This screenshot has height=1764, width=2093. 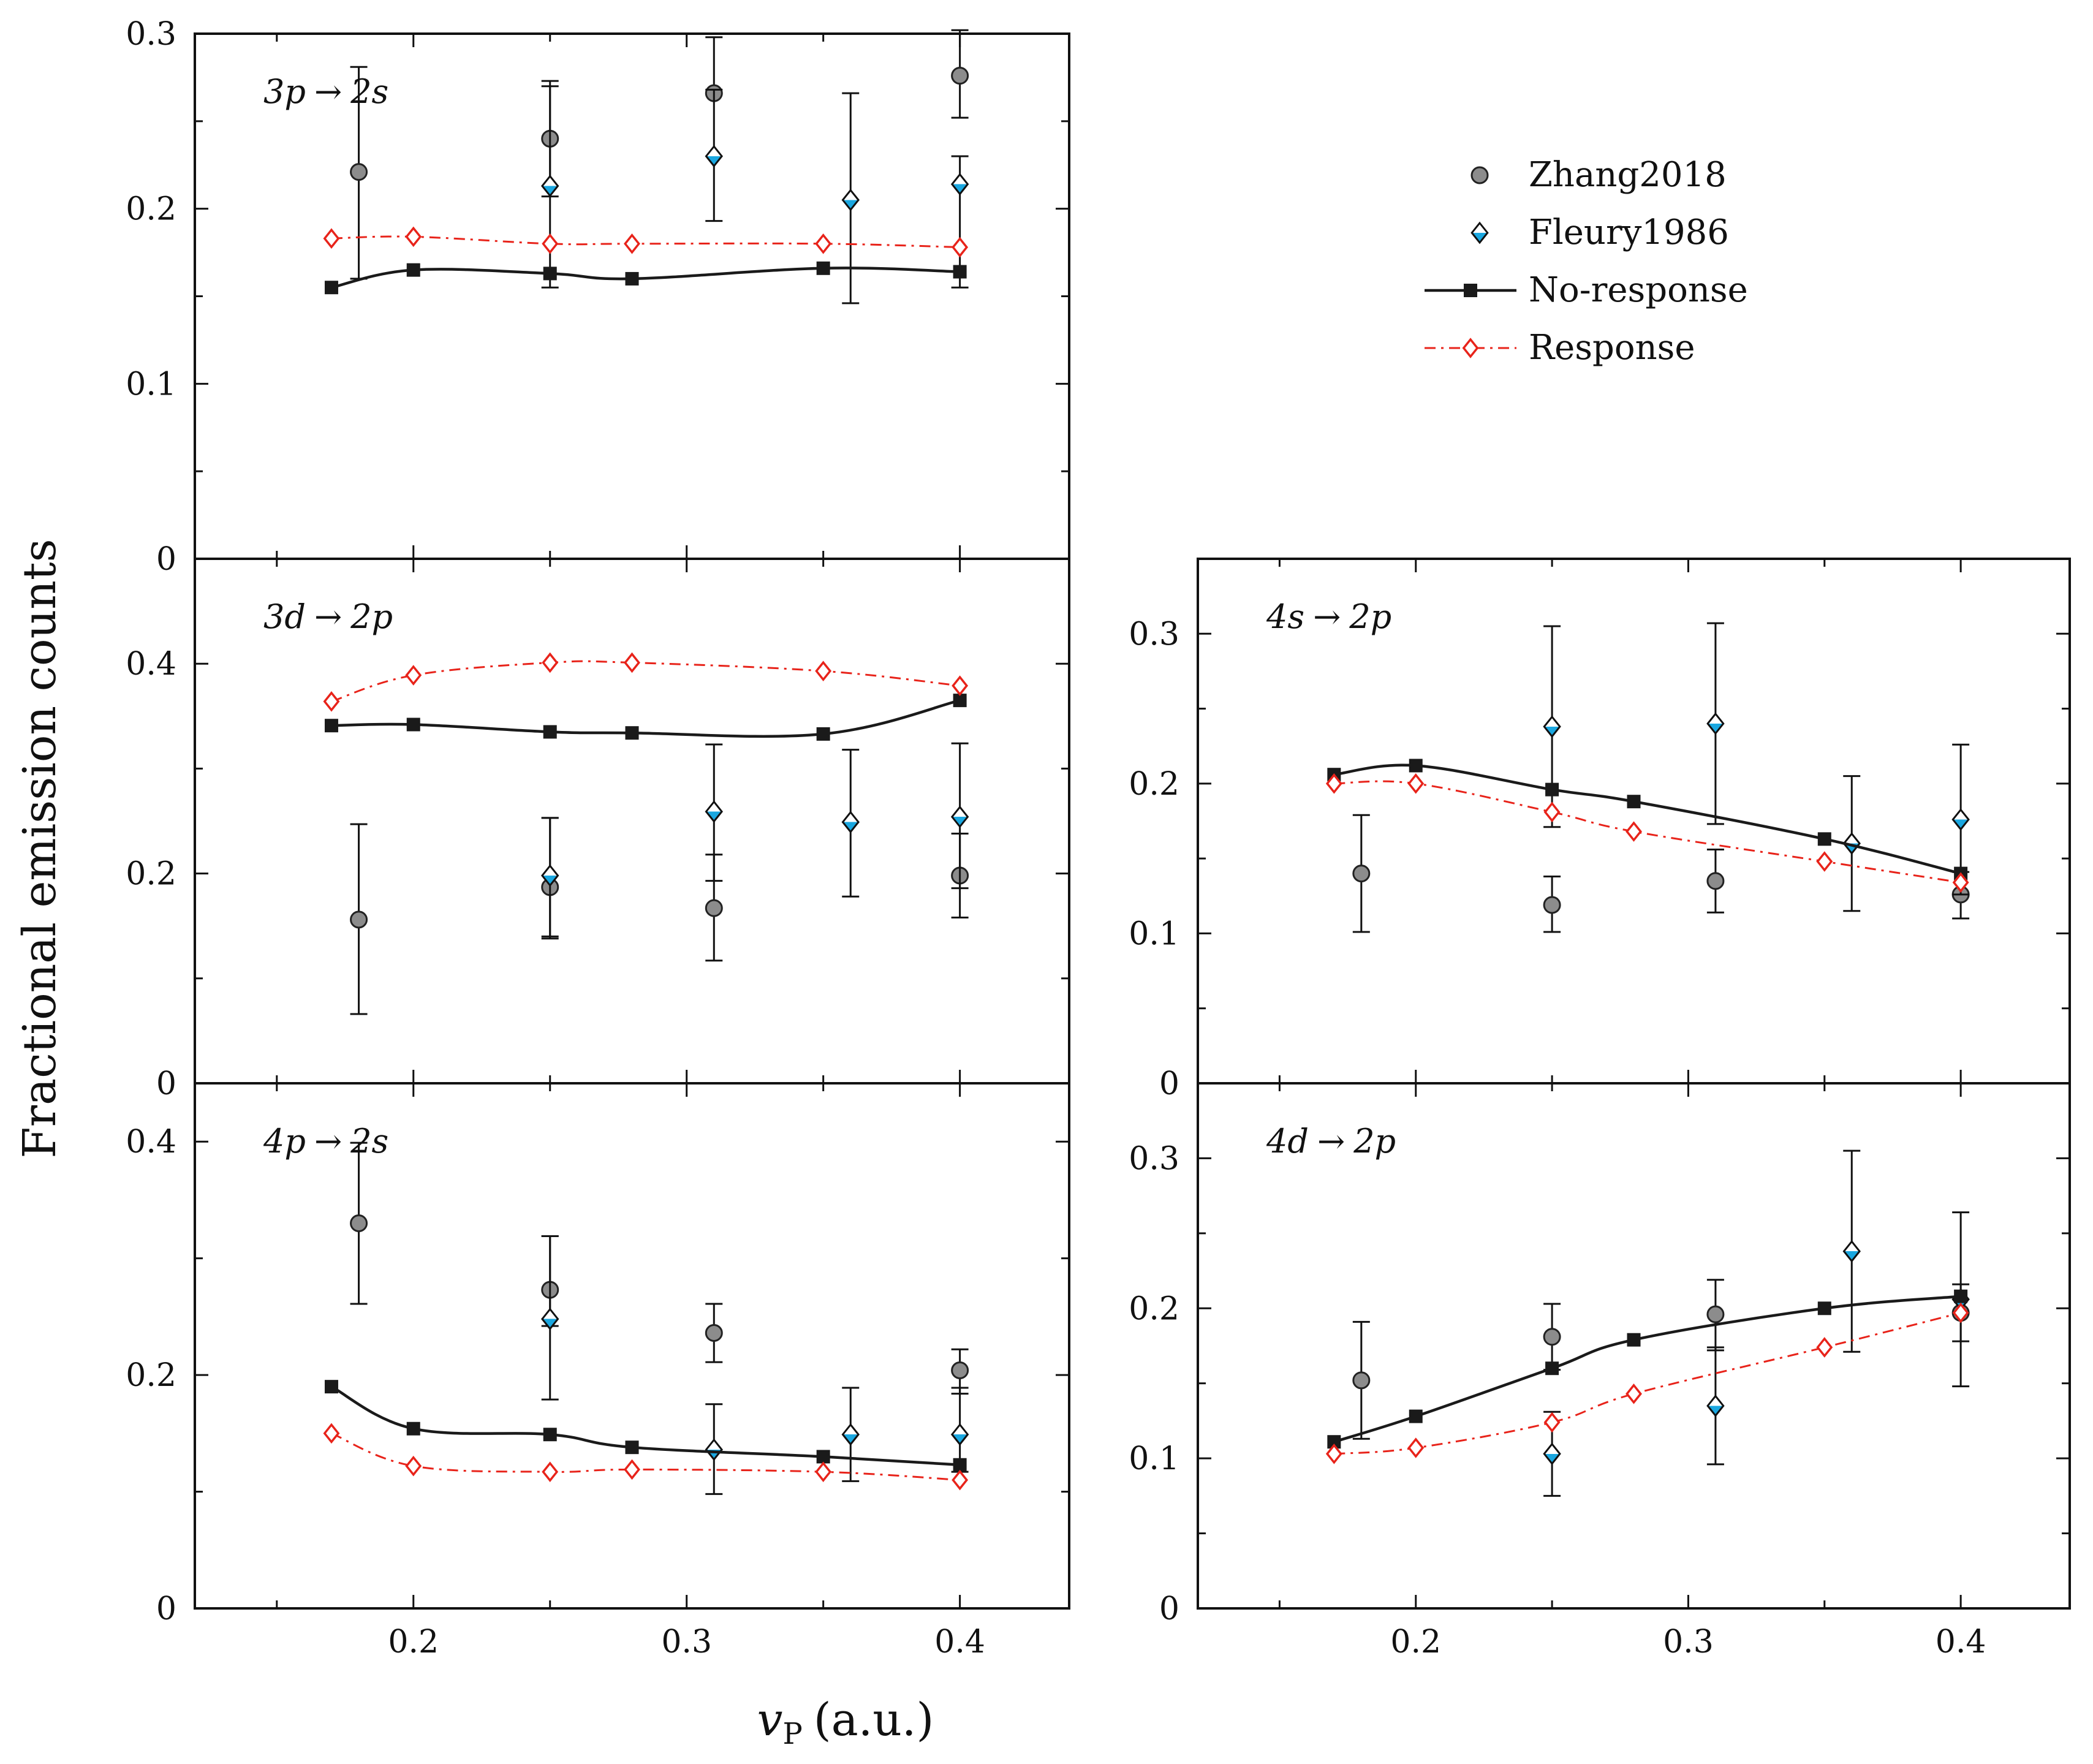 I want to click on panel-title: 4p → 2s, so click(x=325, y=1141).